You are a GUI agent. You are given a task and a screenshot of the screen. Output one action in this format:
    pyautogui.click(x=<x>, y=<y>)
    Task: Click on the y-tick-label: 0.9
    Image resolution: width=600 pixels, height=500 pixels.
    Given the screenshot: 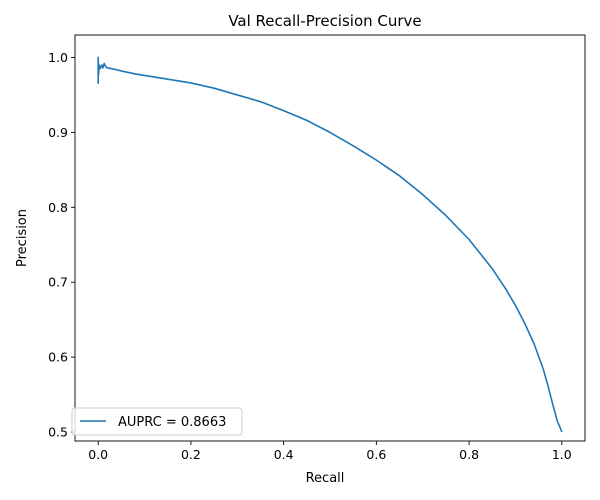 What is the action you would take?
    pyautogui.click(x=58, y=132)
    